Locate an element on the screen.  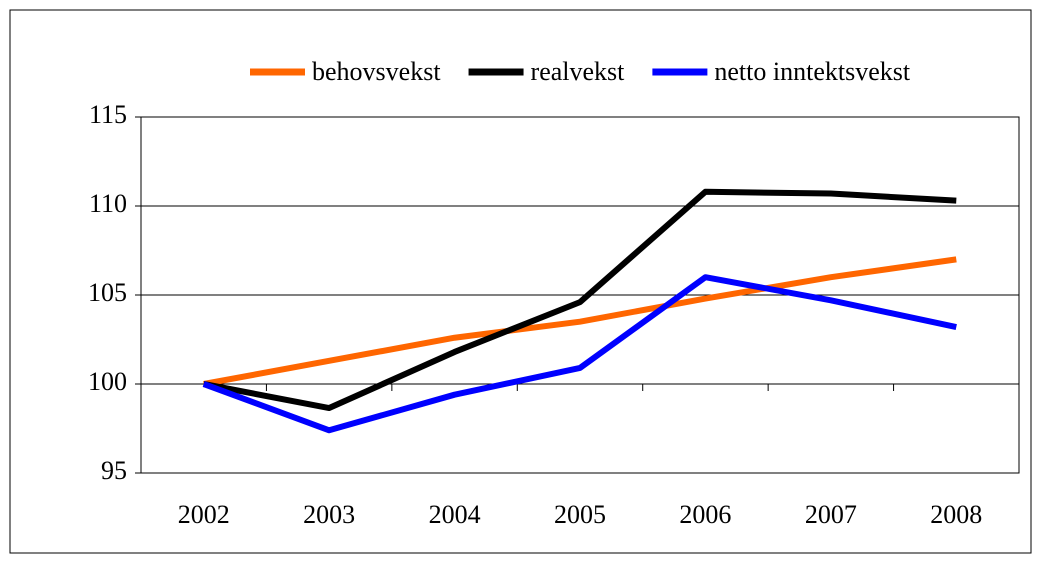
y-tick-label: 115 is located at coordinates (108, 114).